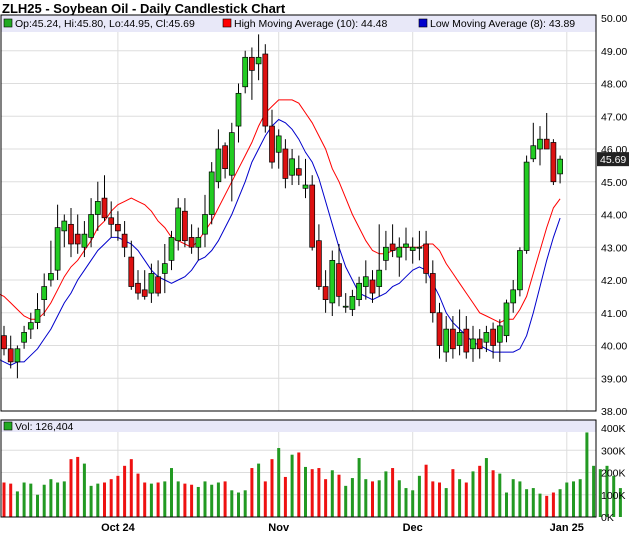 The width and height of the screenshot is (640, 536). Describe the element at coordinates (613, 429) in the screenshot. I see `volume-tick-label: 400K` at that location.